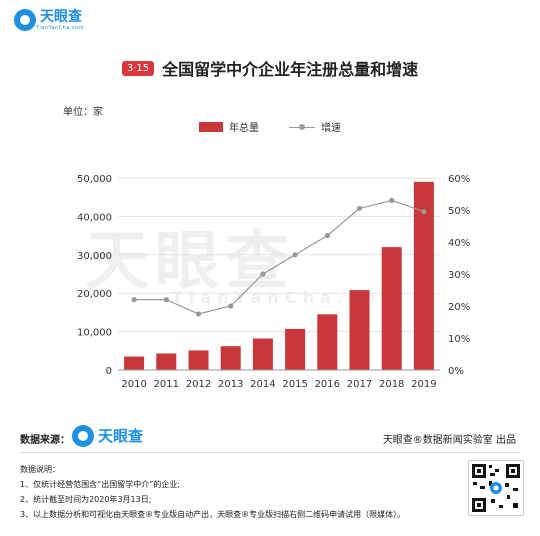 This screenshot has width=540, height=536. Describe the element at coordinates (166, 384) in the screenshot. I see `x-tick-label: 2011` at that location.